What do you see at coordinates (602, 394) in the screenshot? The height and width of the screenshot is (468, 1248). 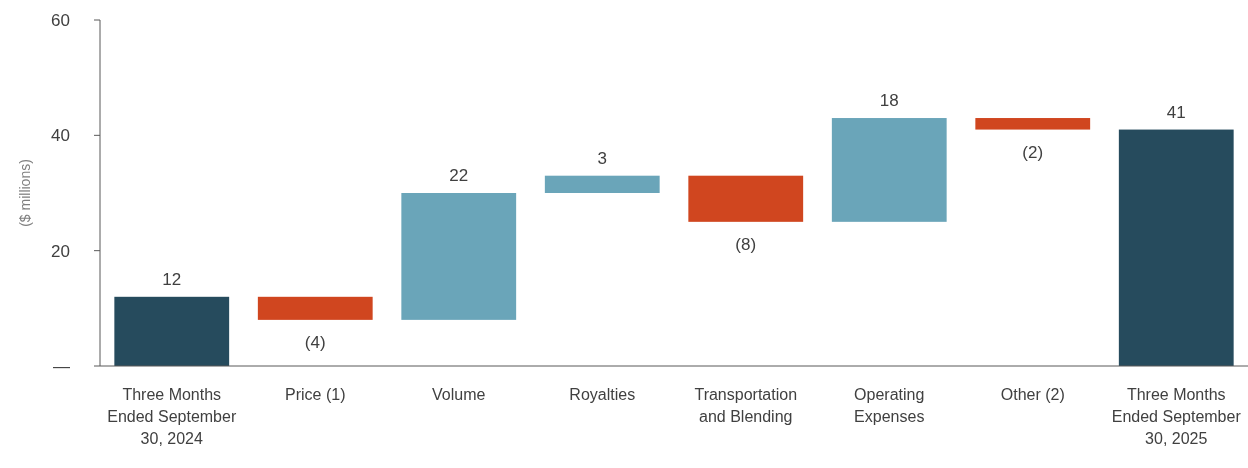 I see `x-tick-label: Royalties` at bounding box center [602, 394].